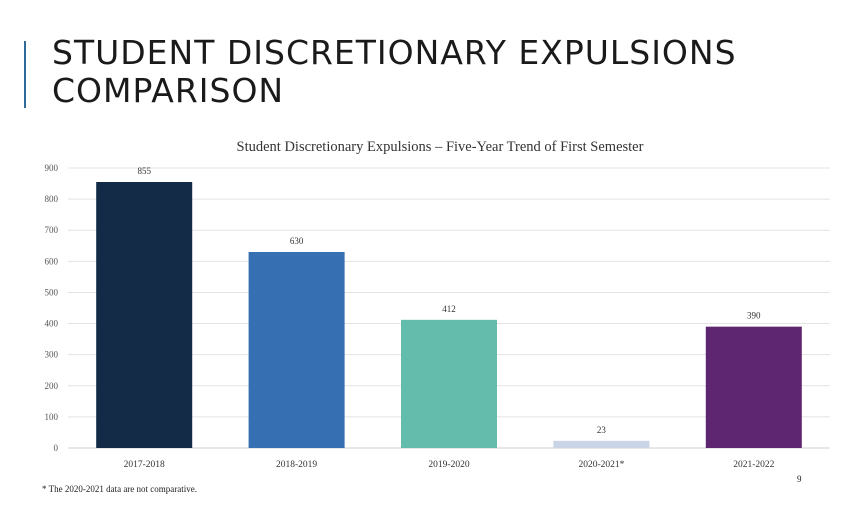  I want to click on x-tick-label-2019-2020: 2019-2020, so click(448, 465).